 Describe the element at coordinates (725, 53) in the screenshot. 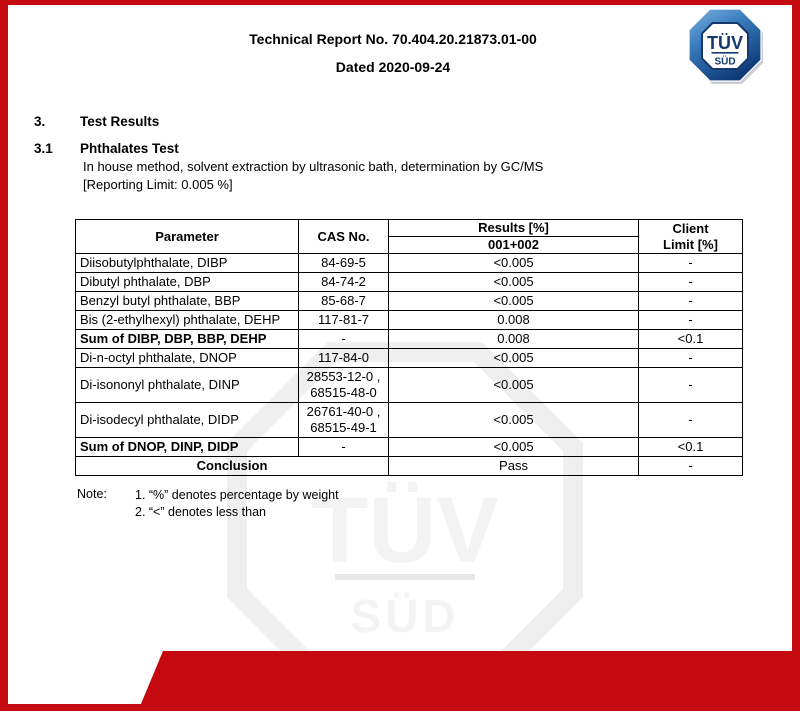

I see `logo-underline` at that location.